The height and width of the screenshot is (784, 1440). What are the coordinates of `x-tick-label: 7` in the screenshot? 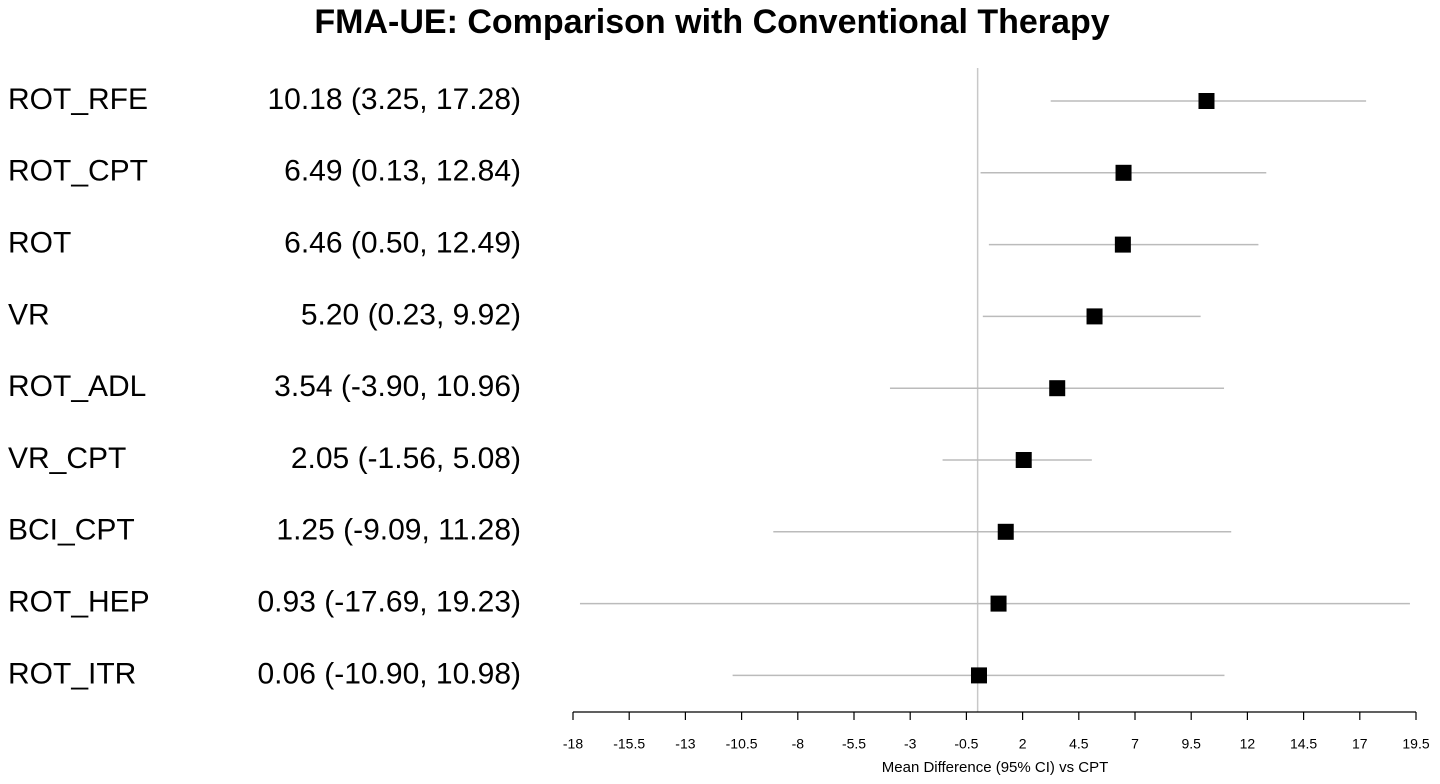 It's located at (1135, 744).